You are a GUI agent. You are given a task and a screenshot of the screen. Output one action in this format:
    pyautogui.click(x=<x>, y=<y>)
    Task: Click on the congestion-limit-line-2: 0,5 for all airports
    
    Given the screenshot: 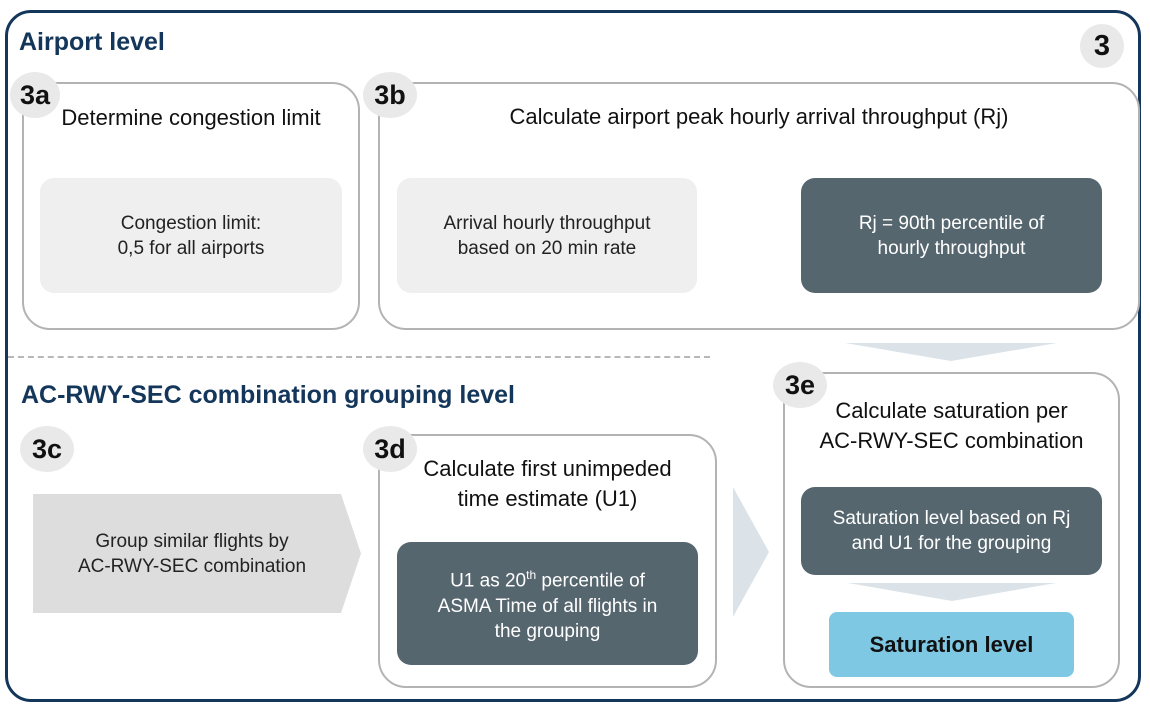 What is the action you would take?
    pyautogui.click(x=191, y=248)
    